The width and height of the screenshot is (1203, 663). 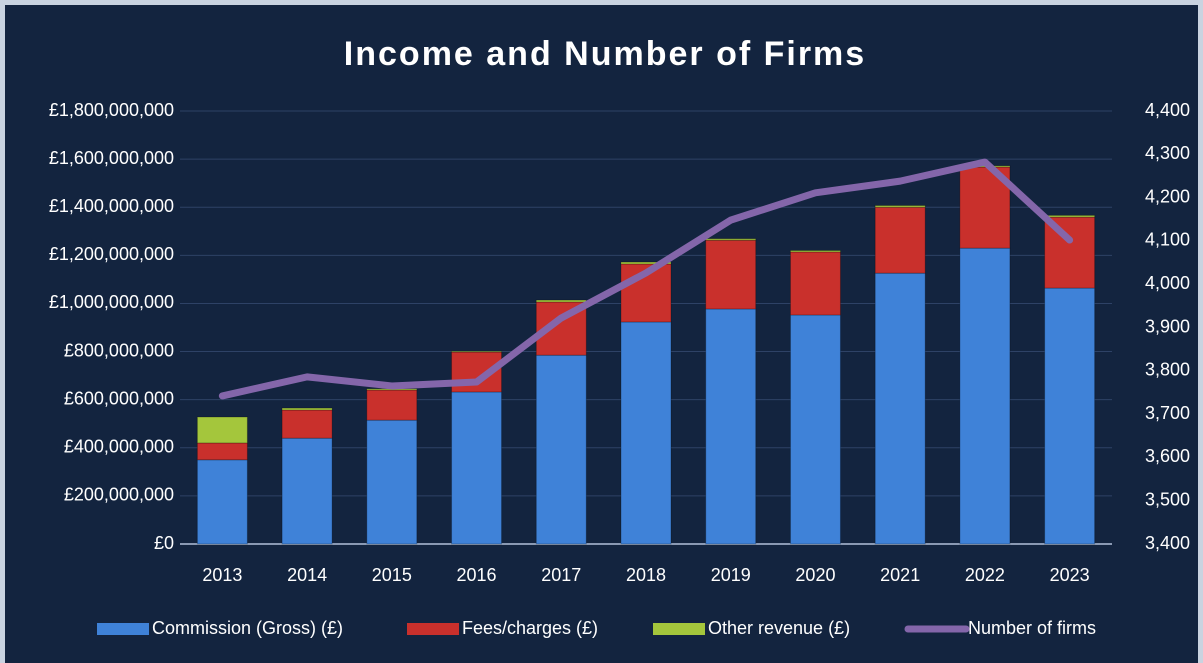 I want to click on y-tick-label: £200,000,000, so click(x=119, y=495).